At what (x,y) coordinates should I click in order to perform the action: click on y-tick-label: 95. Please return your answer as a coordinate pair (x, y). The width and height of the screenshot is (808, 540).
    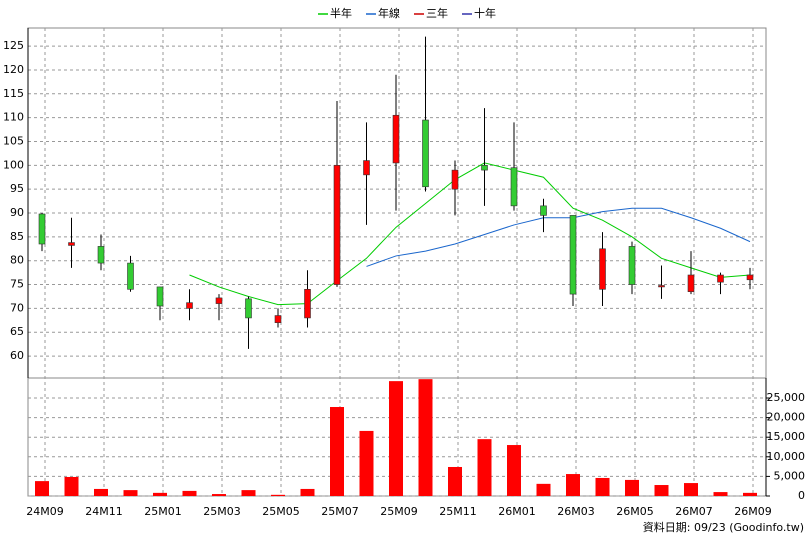
    Looking at the image, I should click on (17, 188).